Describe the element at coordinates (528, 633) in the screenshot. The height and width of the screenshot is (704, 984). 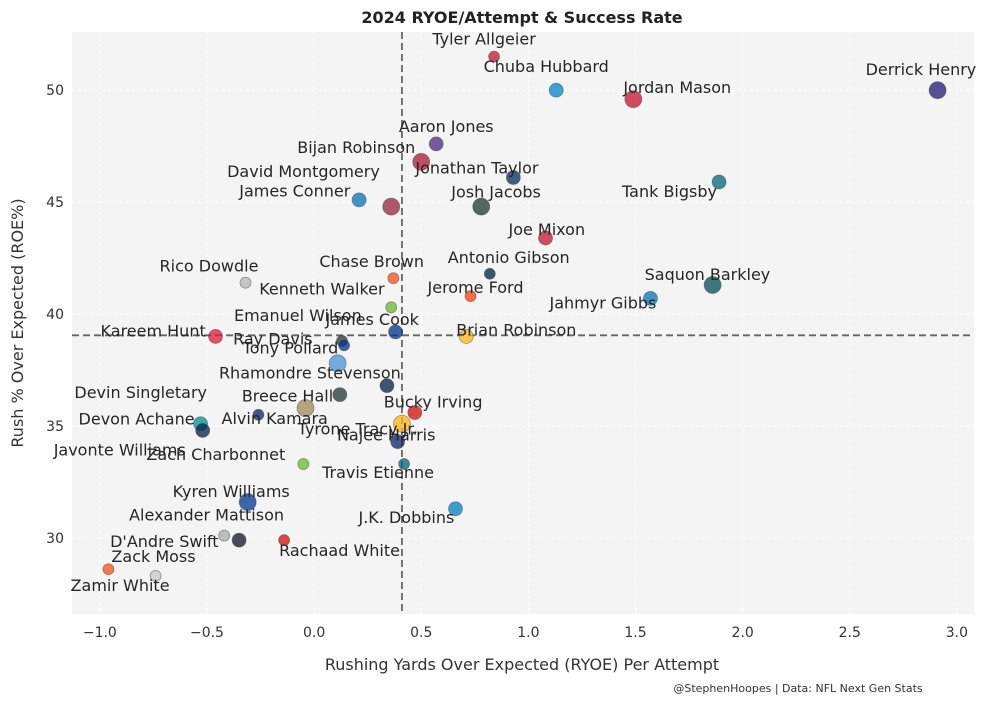
I see `x-tick-label: 1.0` at that location.